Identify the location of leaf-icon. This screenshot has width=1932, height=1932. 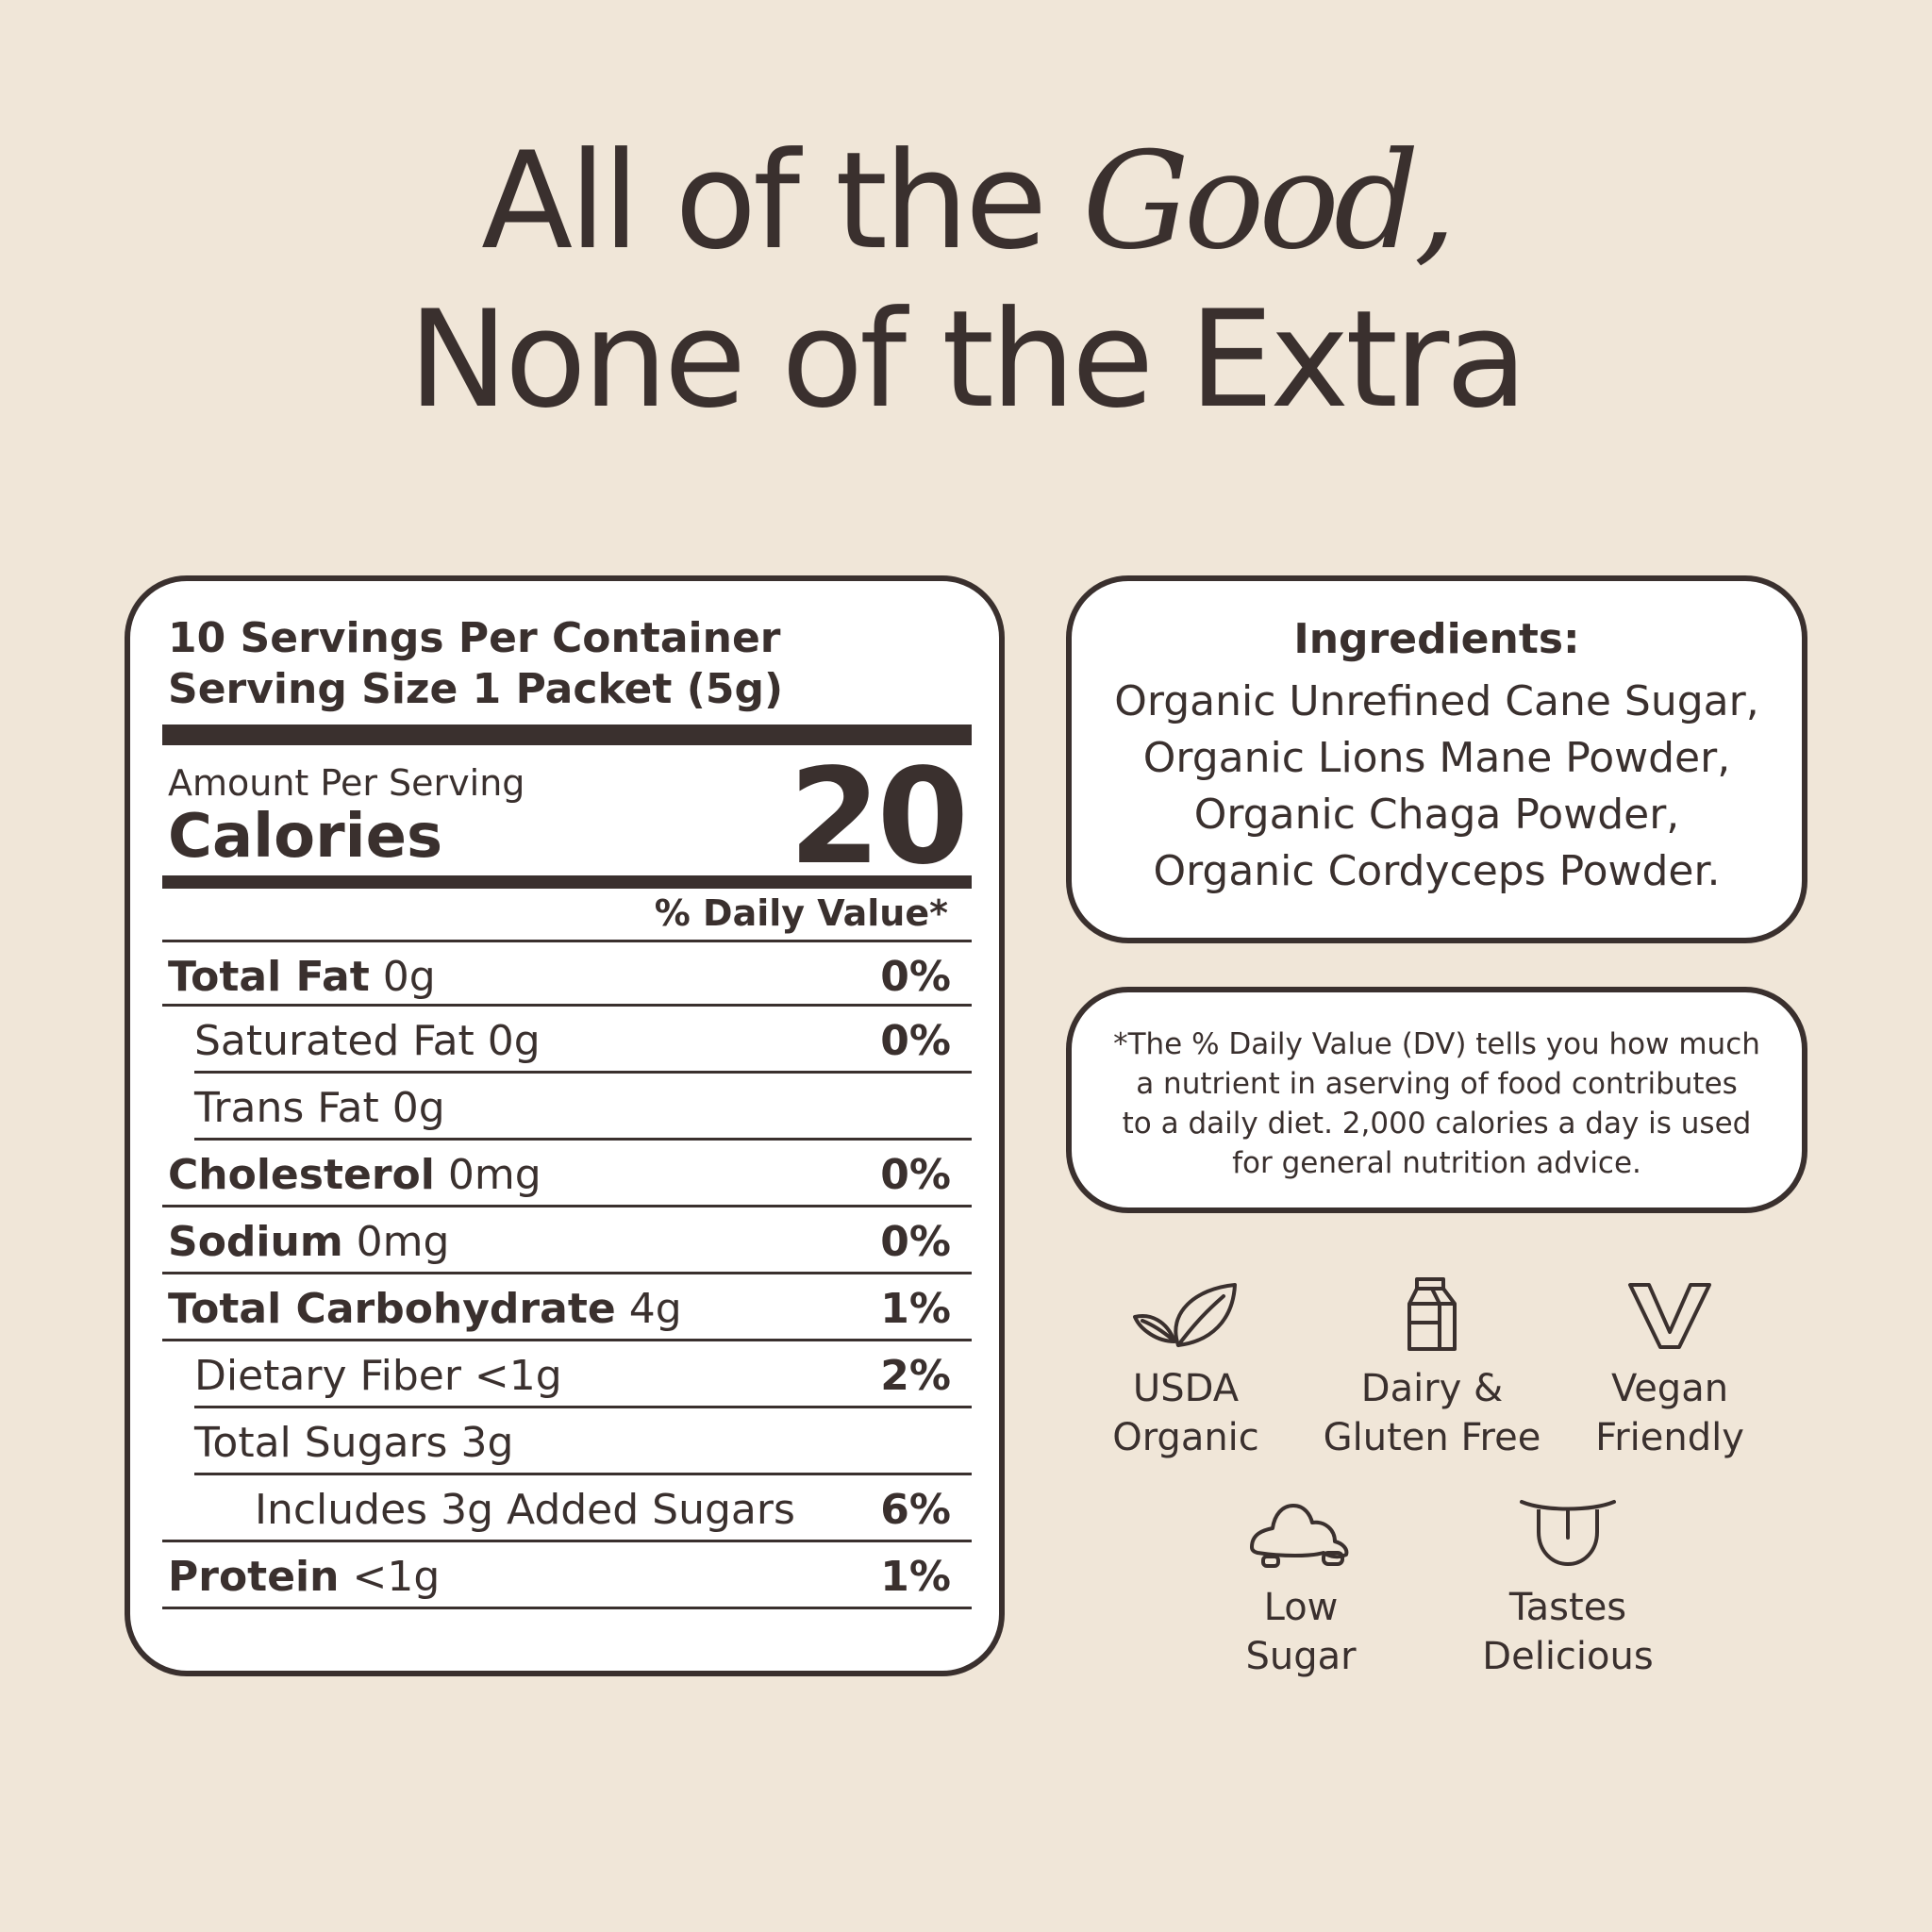
(1185, 1315).